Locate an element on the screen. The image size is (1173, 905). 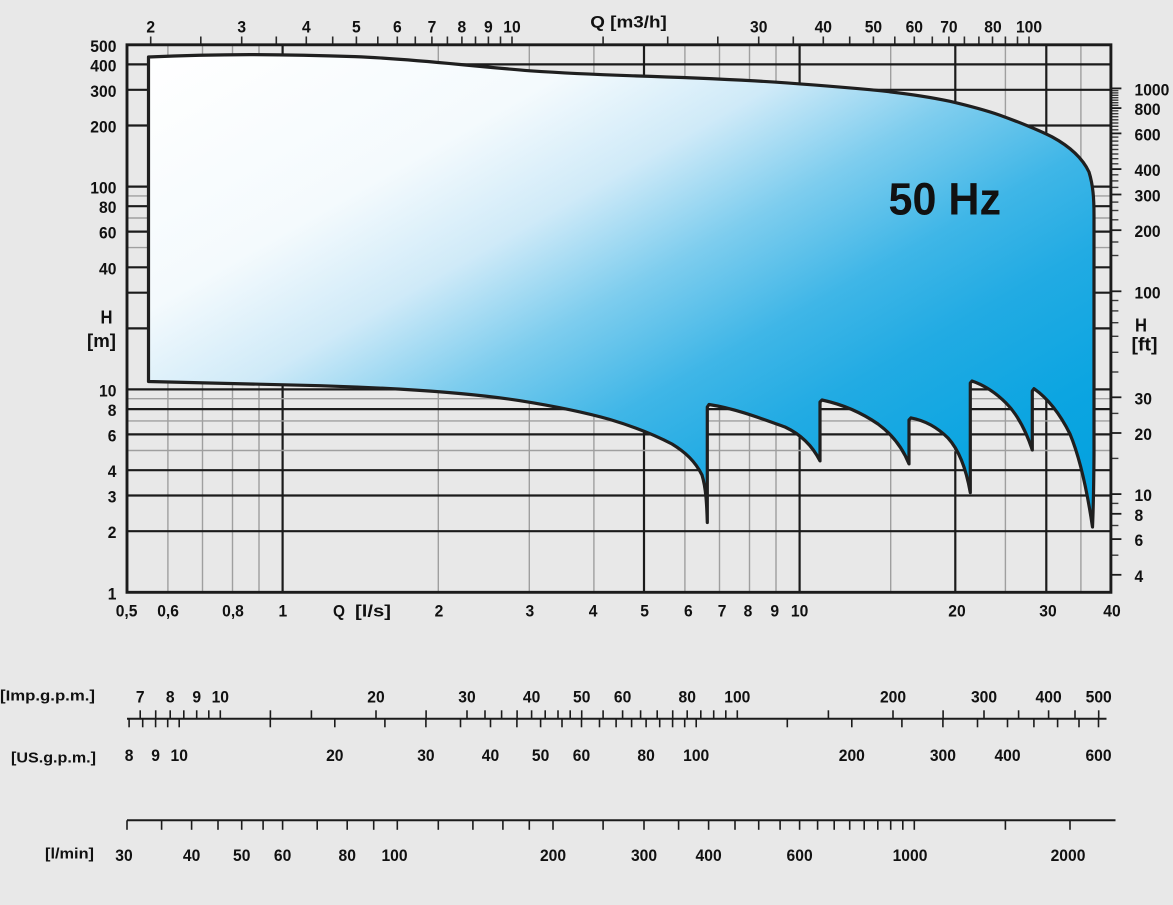
svg-text: 70 is located at coordinates (948, 27).